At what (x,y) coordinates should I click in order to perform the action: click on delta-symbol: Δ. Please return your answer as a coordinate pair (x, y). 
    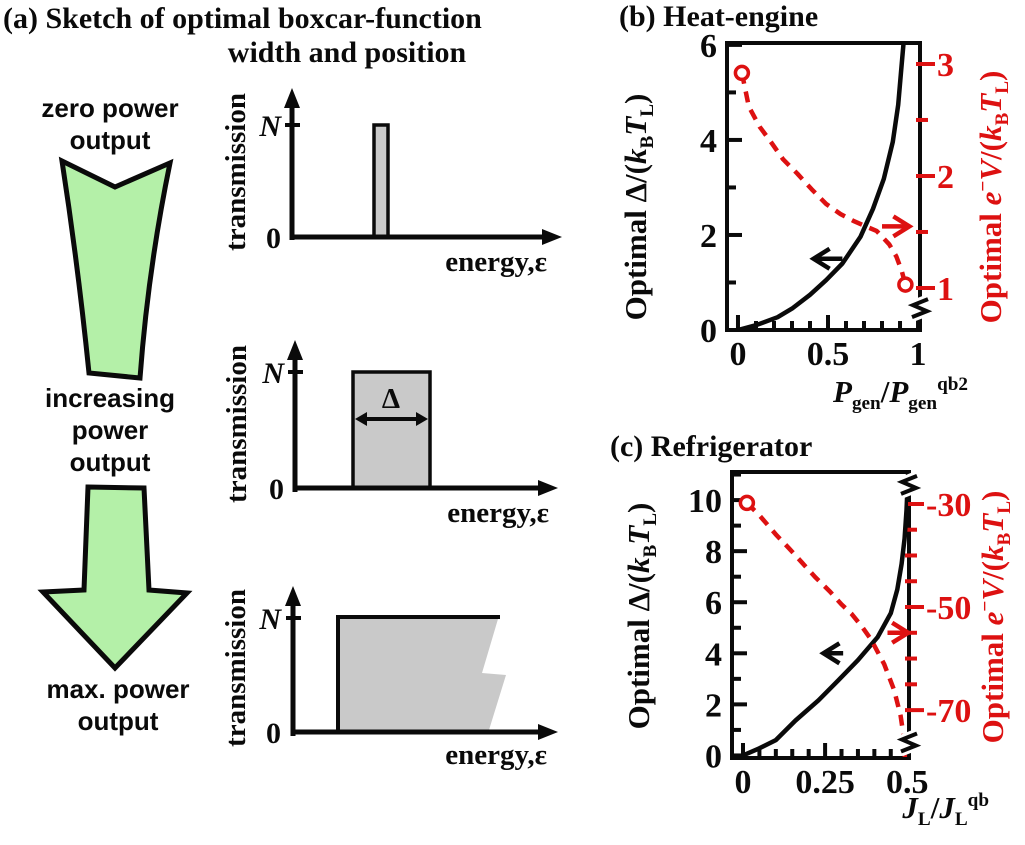
    Looking at the image, I should click on (391, 399).